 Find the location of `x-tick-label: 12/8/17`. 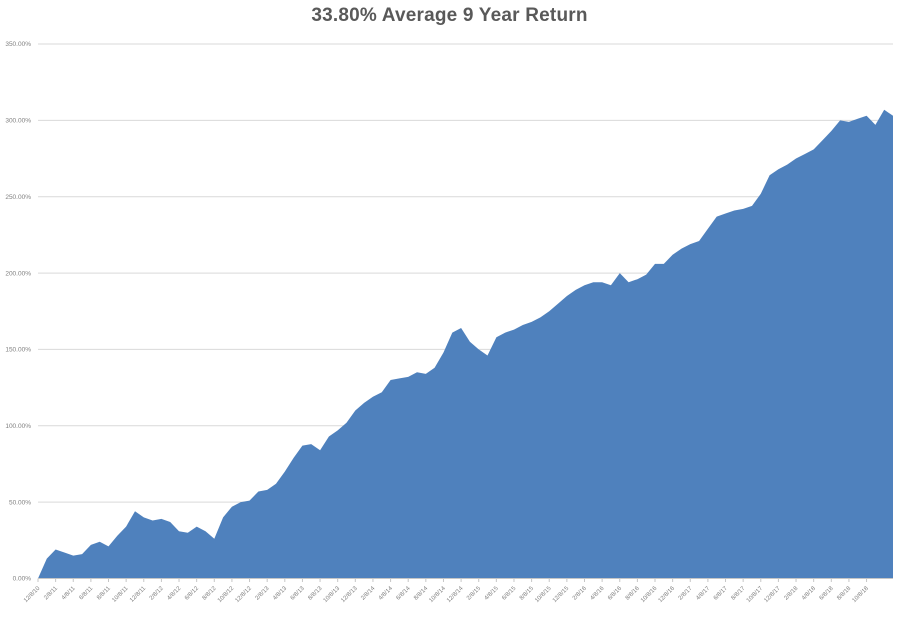

x-tick-label: 12/8/17 is located at coordinates (772, 594).